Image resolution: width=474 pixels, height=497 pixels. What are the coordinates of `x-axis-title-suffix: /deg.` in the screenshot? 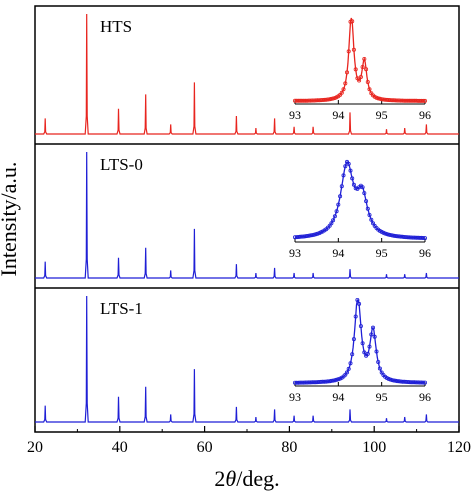 It's located at (257, 478).